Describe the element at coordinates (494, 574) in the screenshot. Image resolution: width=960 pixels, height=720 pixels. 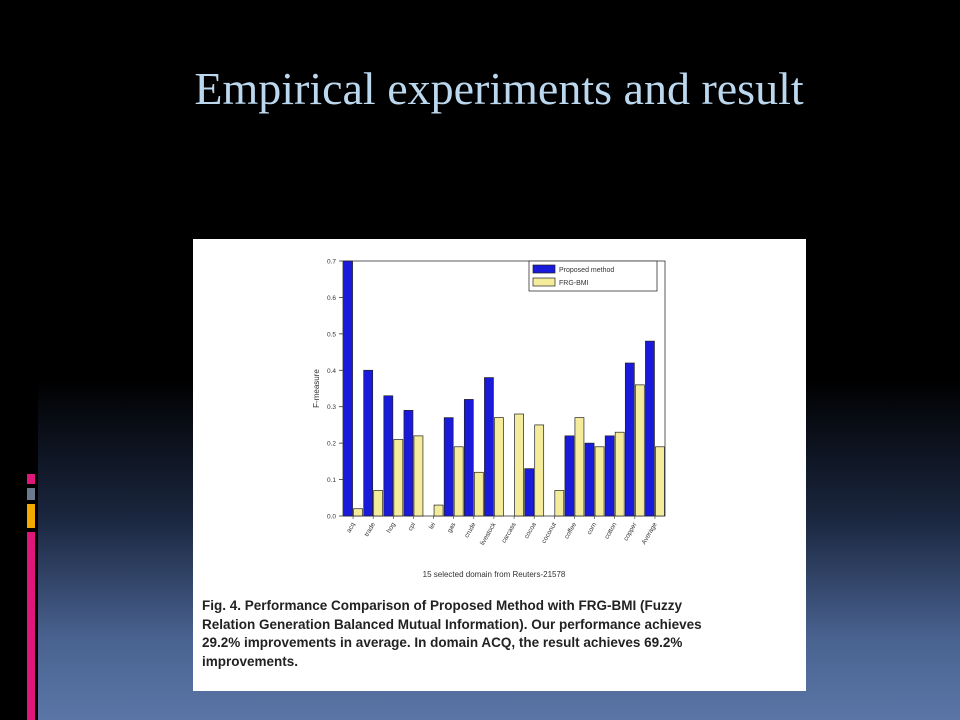
I see `x-axis-label: 15 selected domain from Reuters-21578` at that location.